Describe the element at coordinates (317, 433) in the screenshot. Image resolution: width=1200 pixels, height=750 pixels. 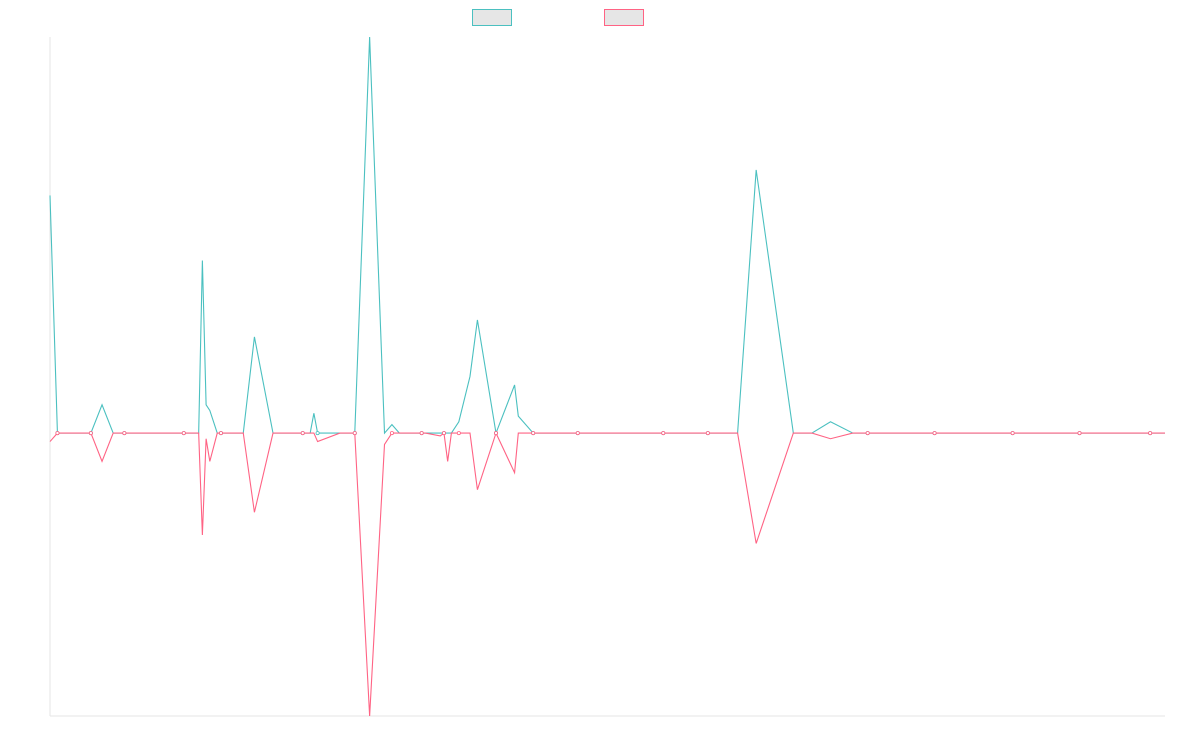
I see `series-1-point` at that location.